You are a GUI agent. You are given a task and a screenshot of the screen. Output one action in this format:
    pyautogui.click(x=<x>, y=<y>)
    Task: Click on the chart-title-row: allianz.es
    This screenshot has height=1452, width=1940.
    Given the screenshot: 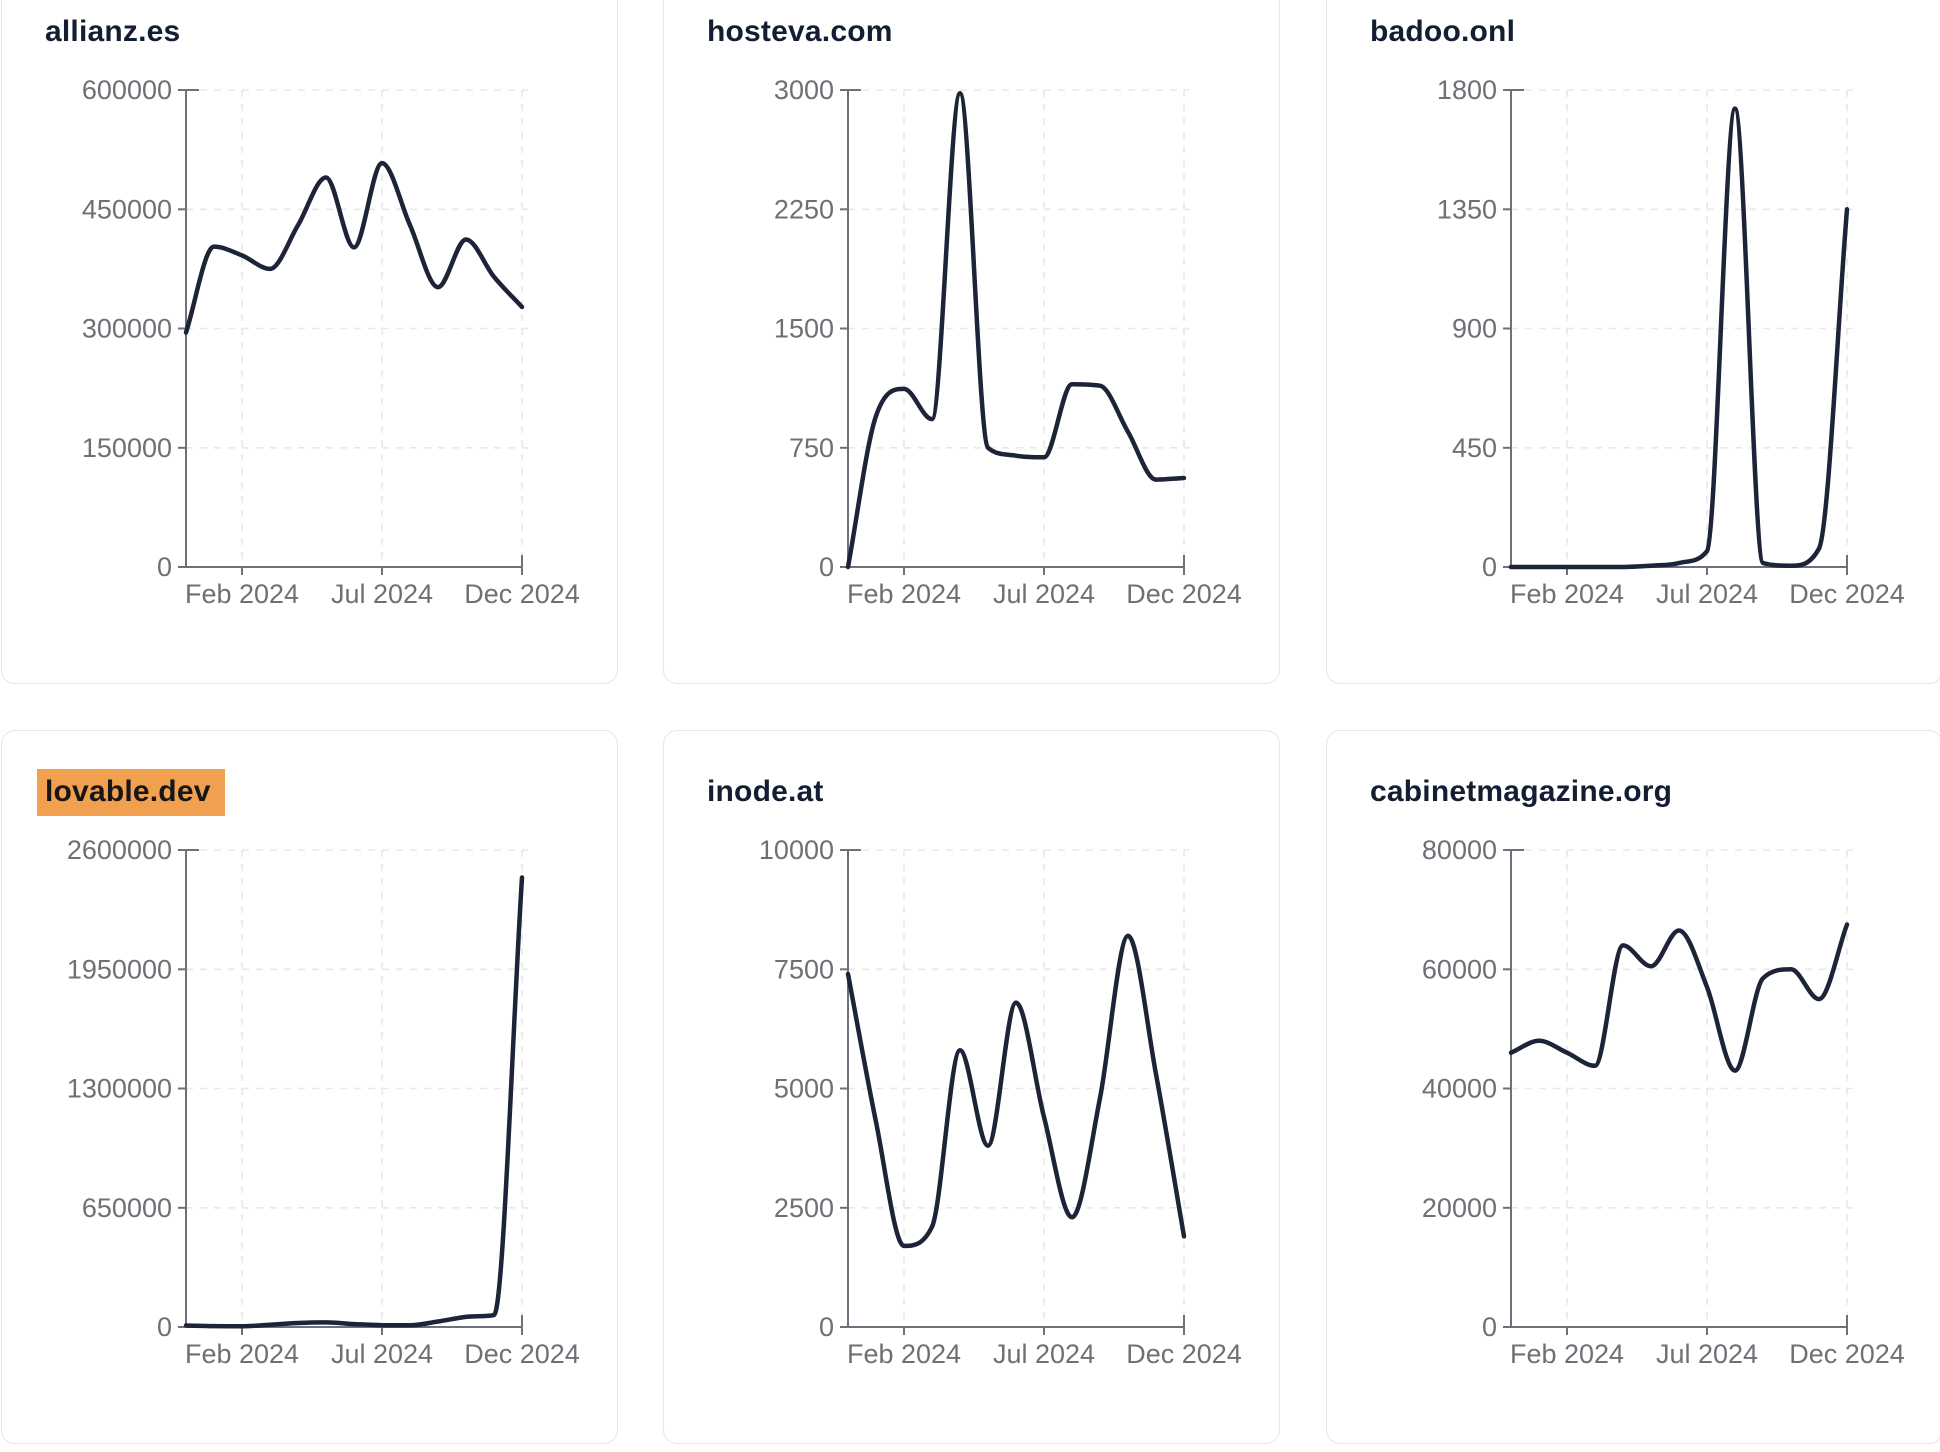 What is the action you would take?
    pyautogui.click(x=112, y=35)
    